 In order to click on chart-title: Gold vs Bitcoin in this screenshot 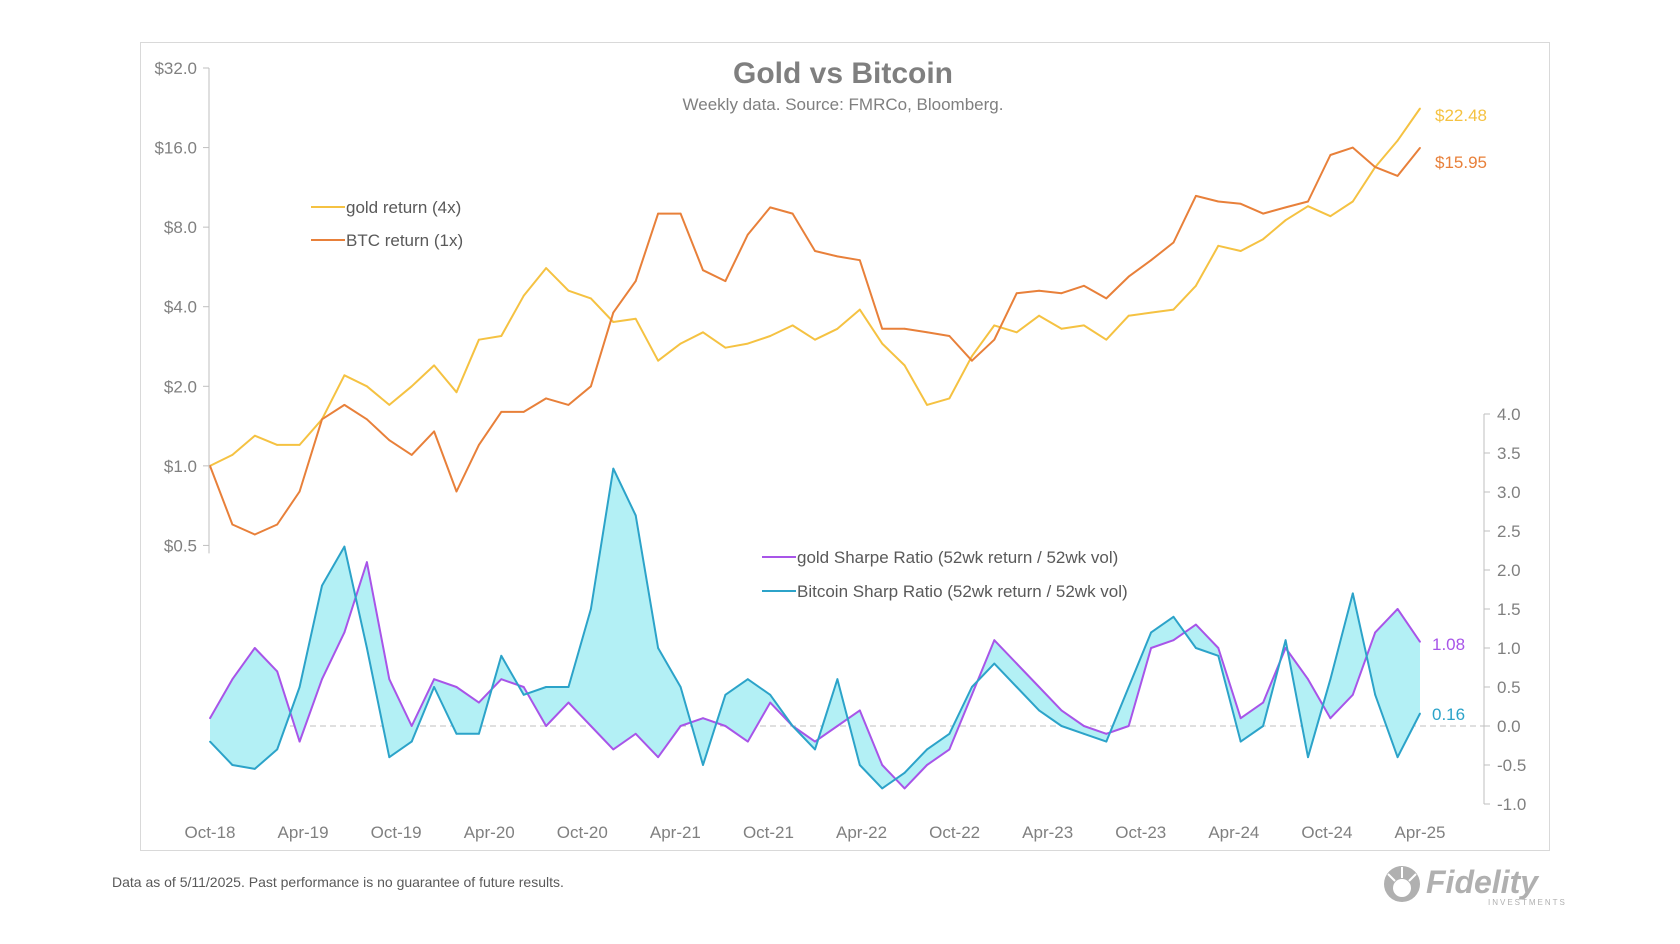, I will do `click(843, 73)`.